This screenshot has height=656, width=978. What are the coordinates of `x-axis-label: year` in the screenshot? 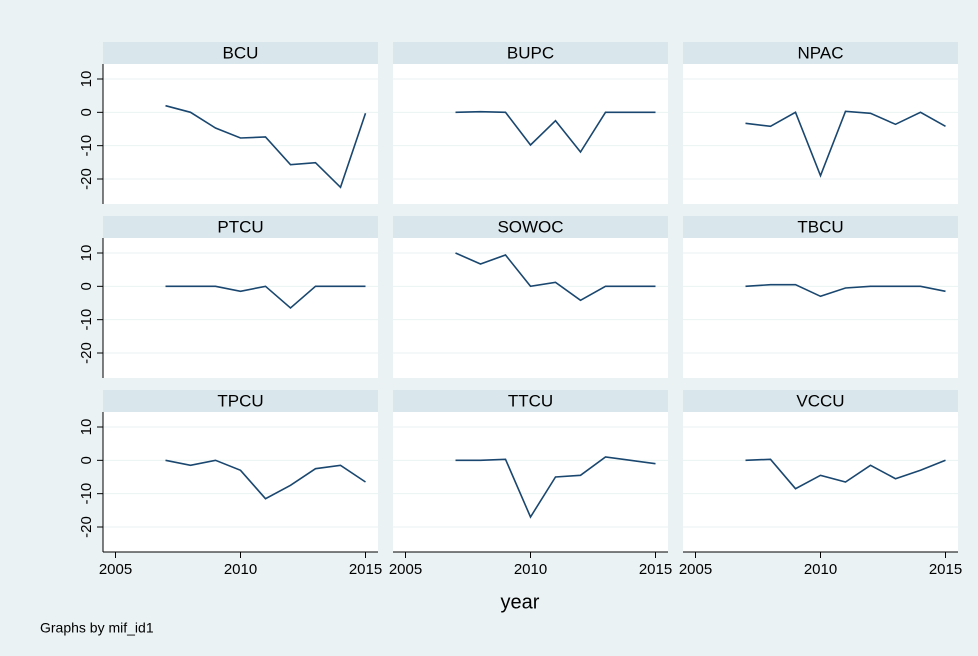 It's located at (520, 602).